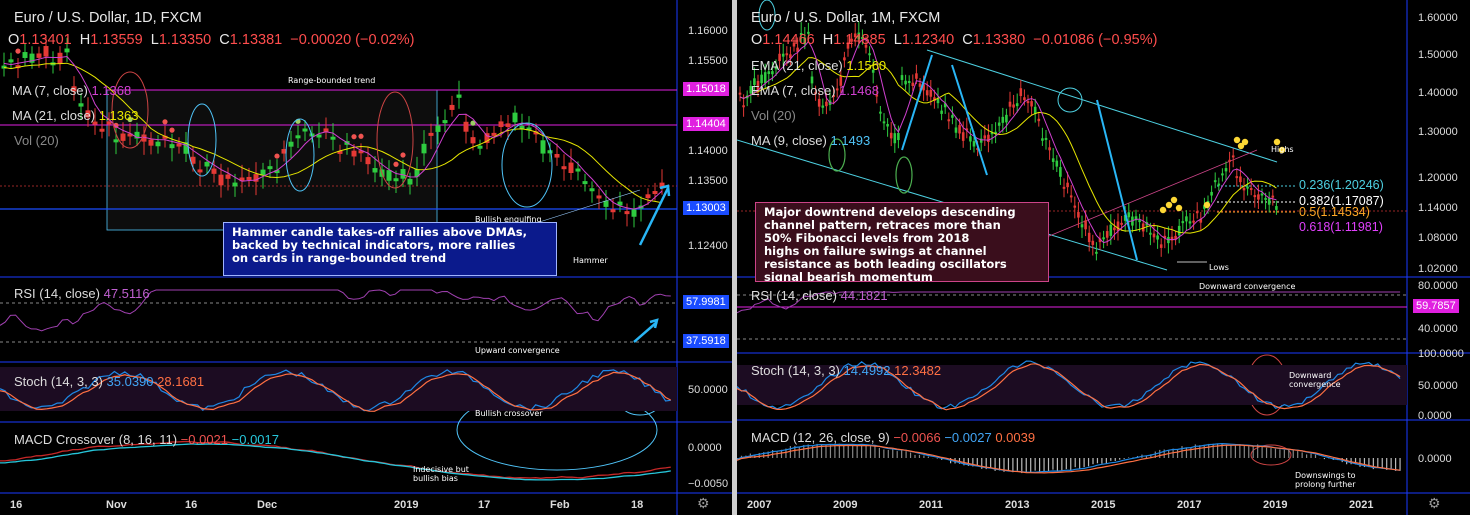 This screenshot has width=1470, height=515. I want to click on price-tick: 1.08000, so click(1438, 238).